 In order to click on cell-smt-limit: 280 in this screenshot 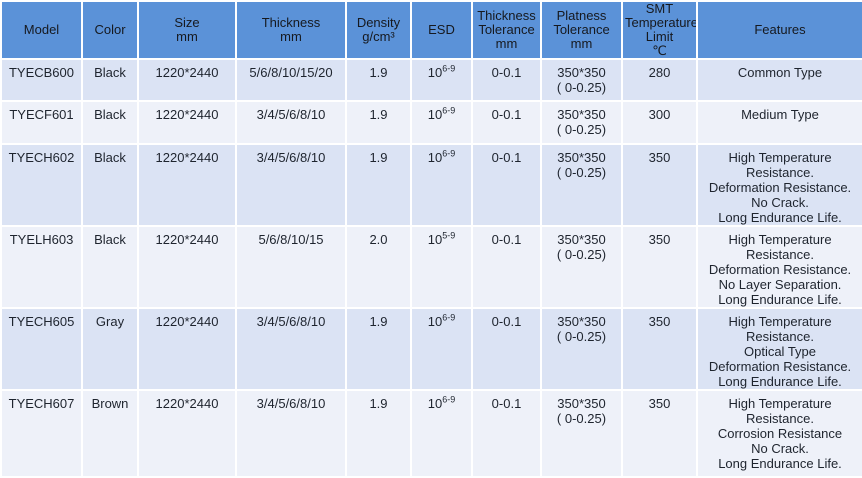, I will do `click(659, 80)`.